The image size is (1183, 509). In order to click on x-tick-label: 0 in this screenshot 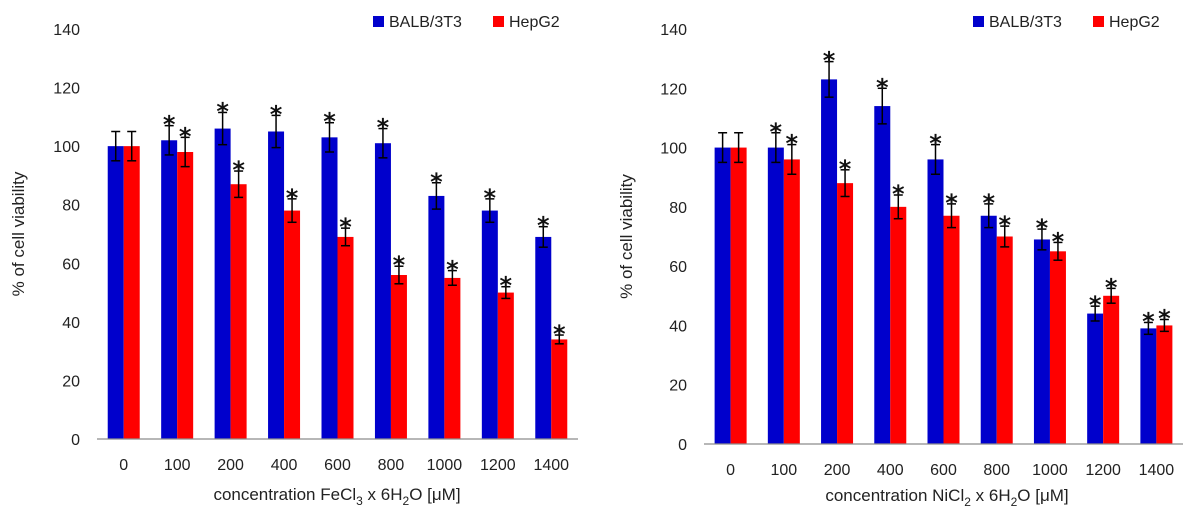, I will do `click(123, 465)`.